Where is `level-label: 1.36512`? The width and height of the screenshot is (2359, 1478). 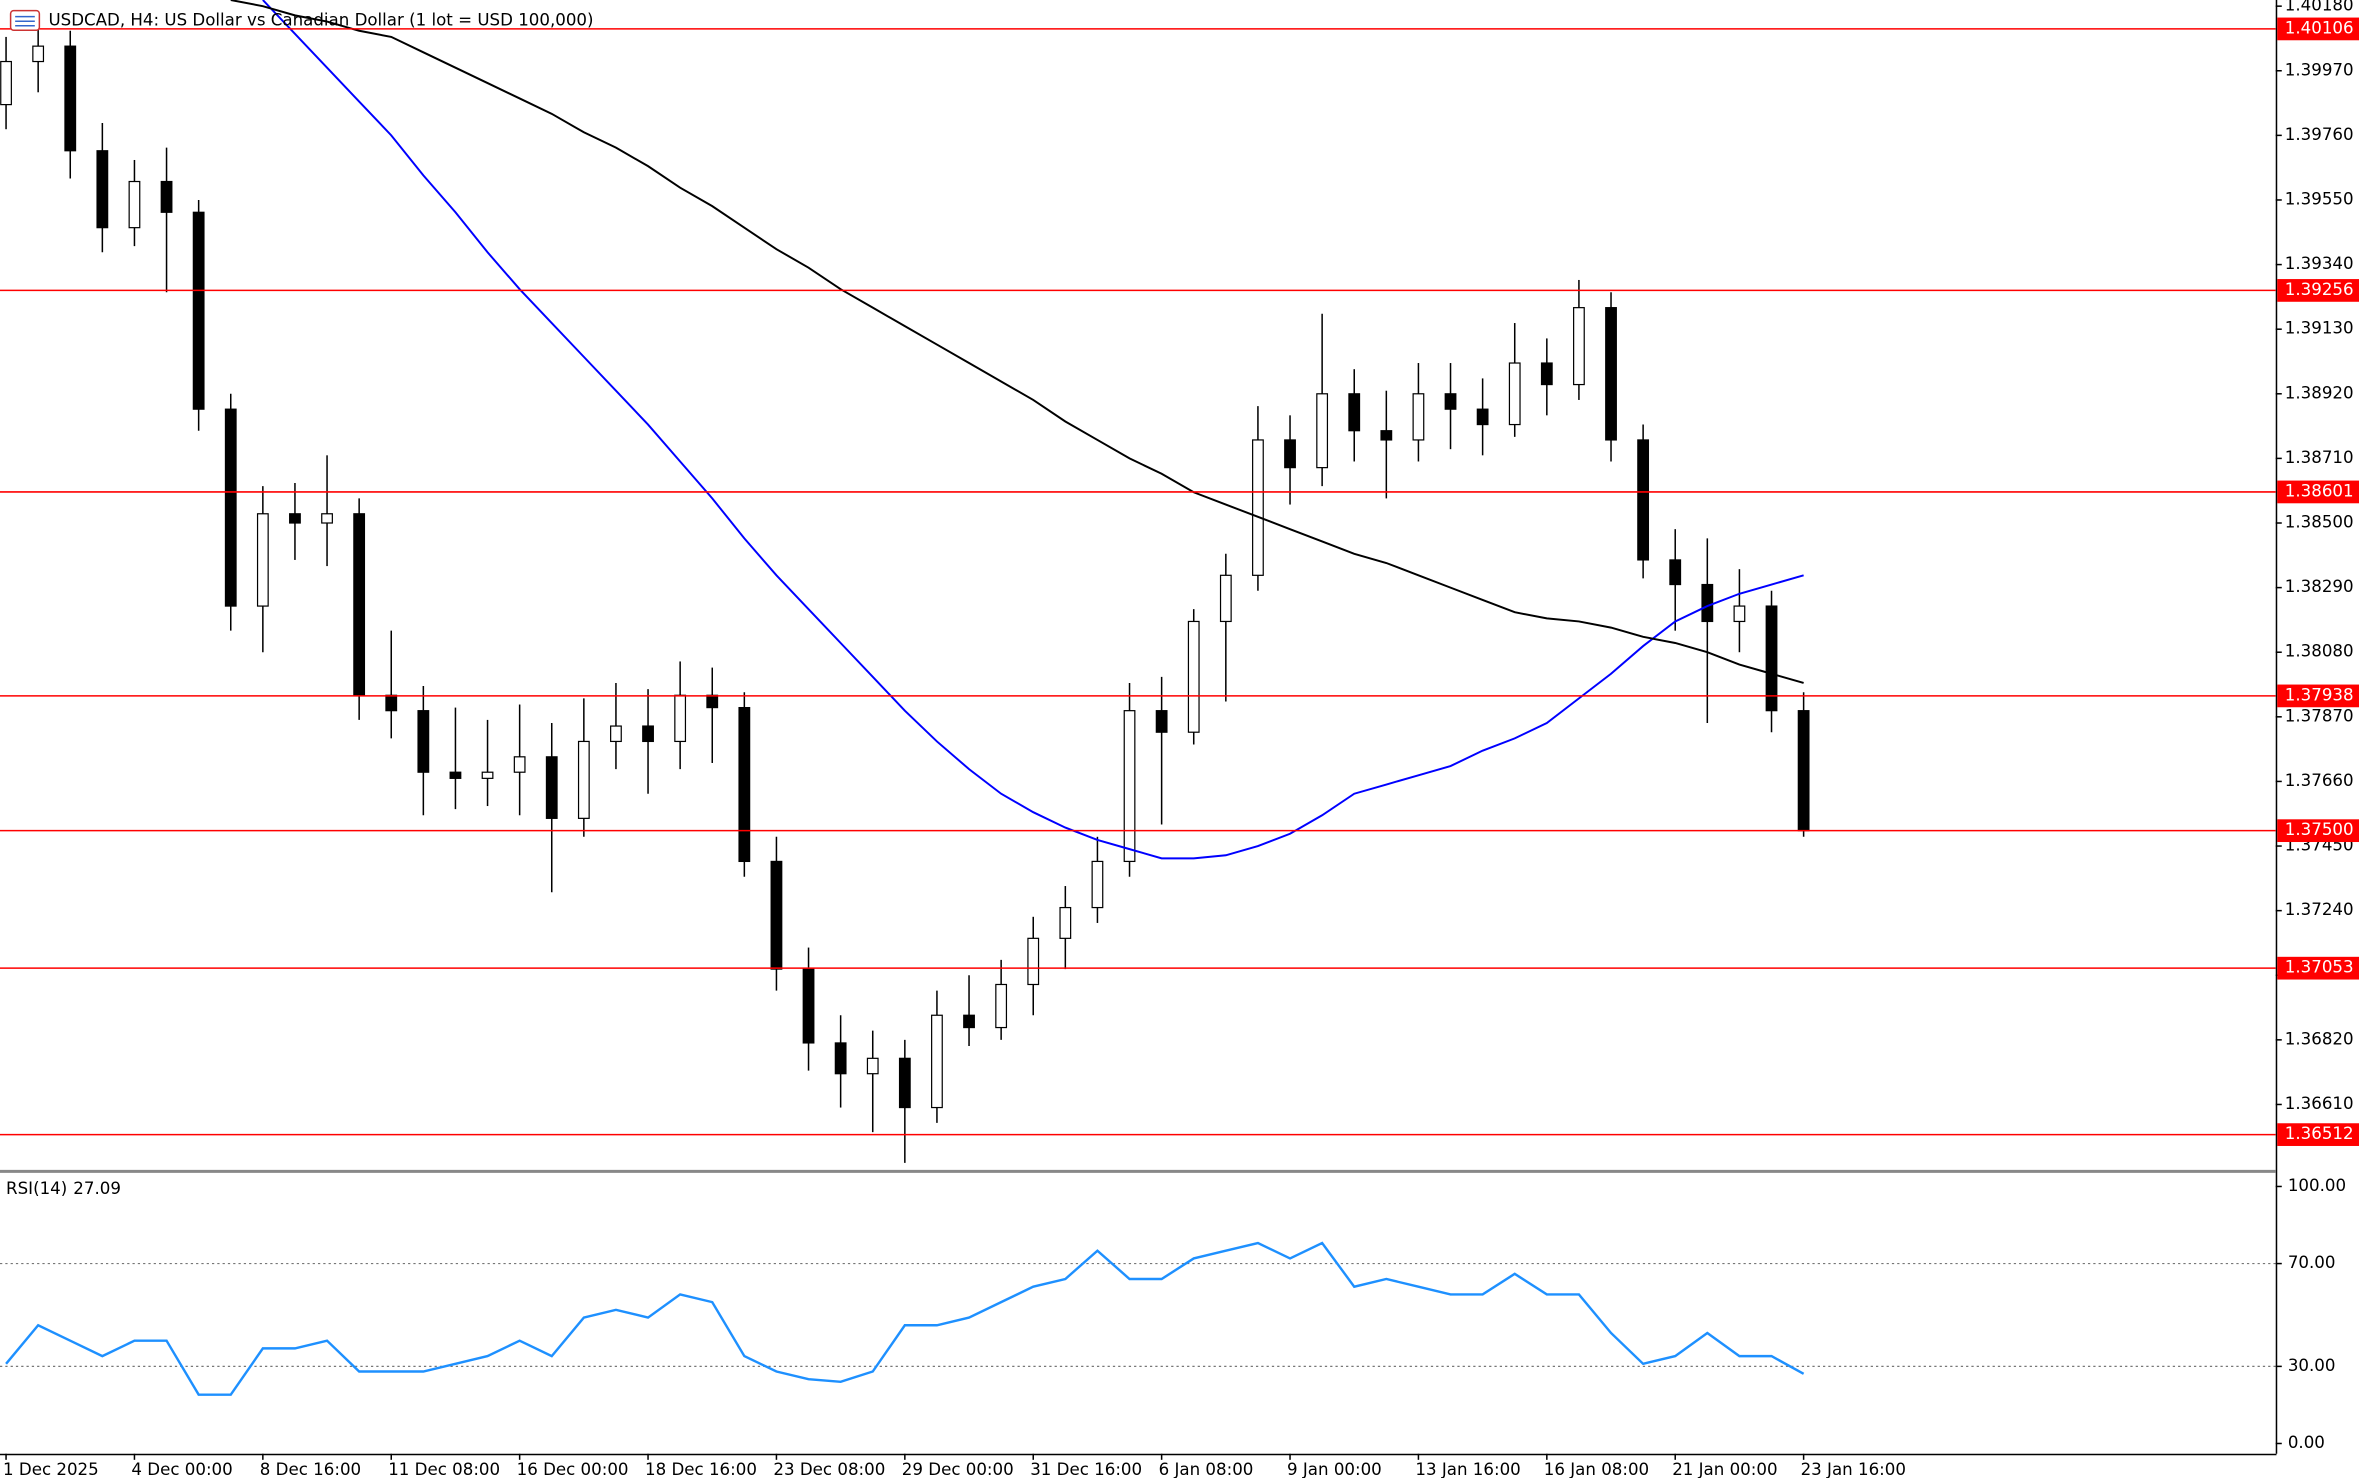 level-label: 1.36512 is located at coordinates (2319, 1133).